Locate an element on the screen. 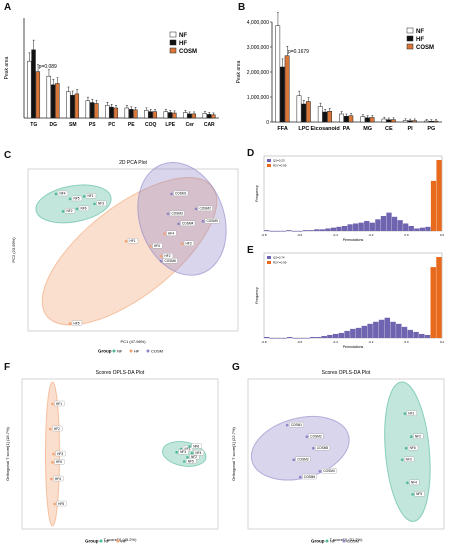  point-label: COSM5 is located at coordinates (323, 448).